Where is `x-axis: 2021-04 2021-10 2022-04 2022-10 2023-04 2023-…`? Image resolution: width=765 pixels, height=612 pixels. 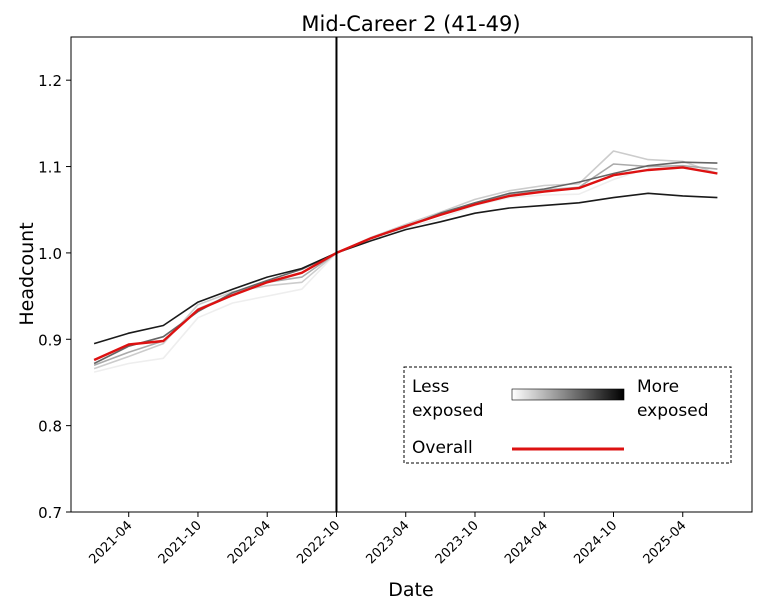
x-axis: 2021-04 2021-10 2022-04 2022-10 2023-04 2023-… is located at coordinates (388, 539).